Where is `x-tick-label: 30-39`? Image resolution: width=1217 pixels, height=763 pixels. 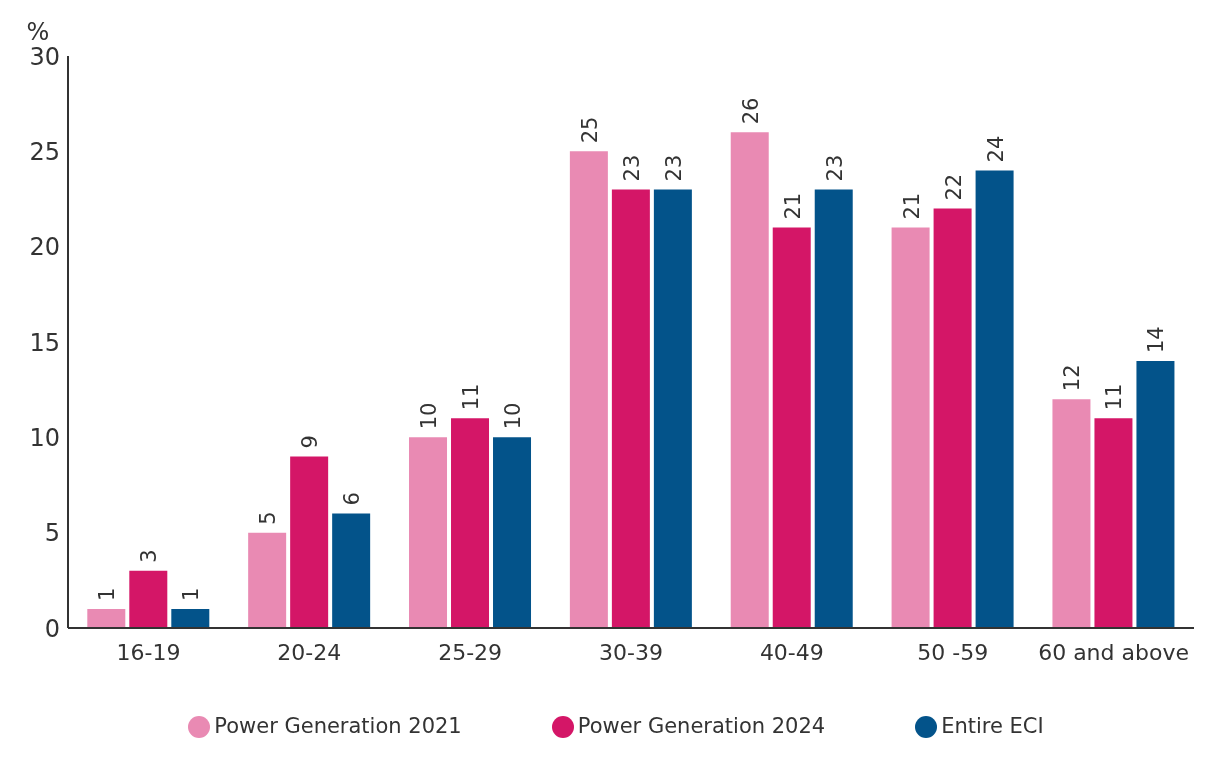
x-tick-label: 30-39 is located at coordinates (631, 652).